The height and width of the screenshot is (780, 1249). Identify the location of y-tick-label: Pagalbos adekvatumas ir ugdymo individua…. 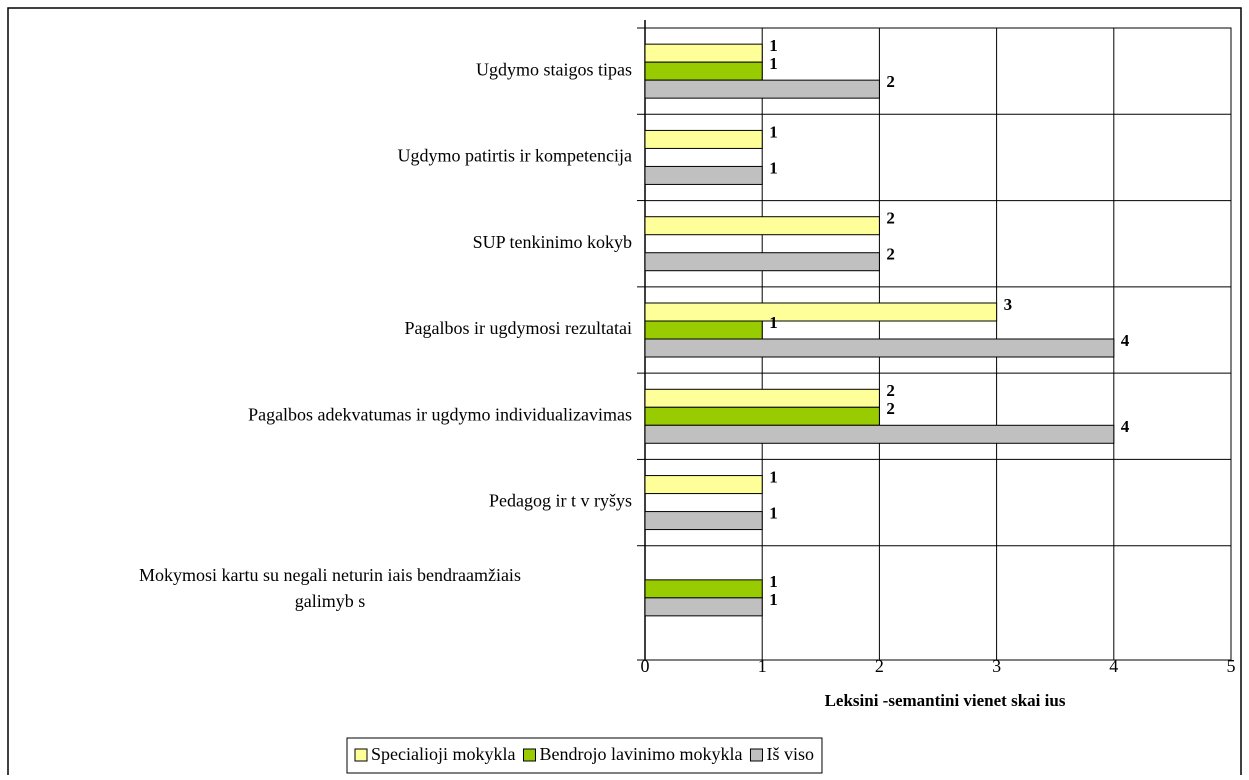
(440, 414).